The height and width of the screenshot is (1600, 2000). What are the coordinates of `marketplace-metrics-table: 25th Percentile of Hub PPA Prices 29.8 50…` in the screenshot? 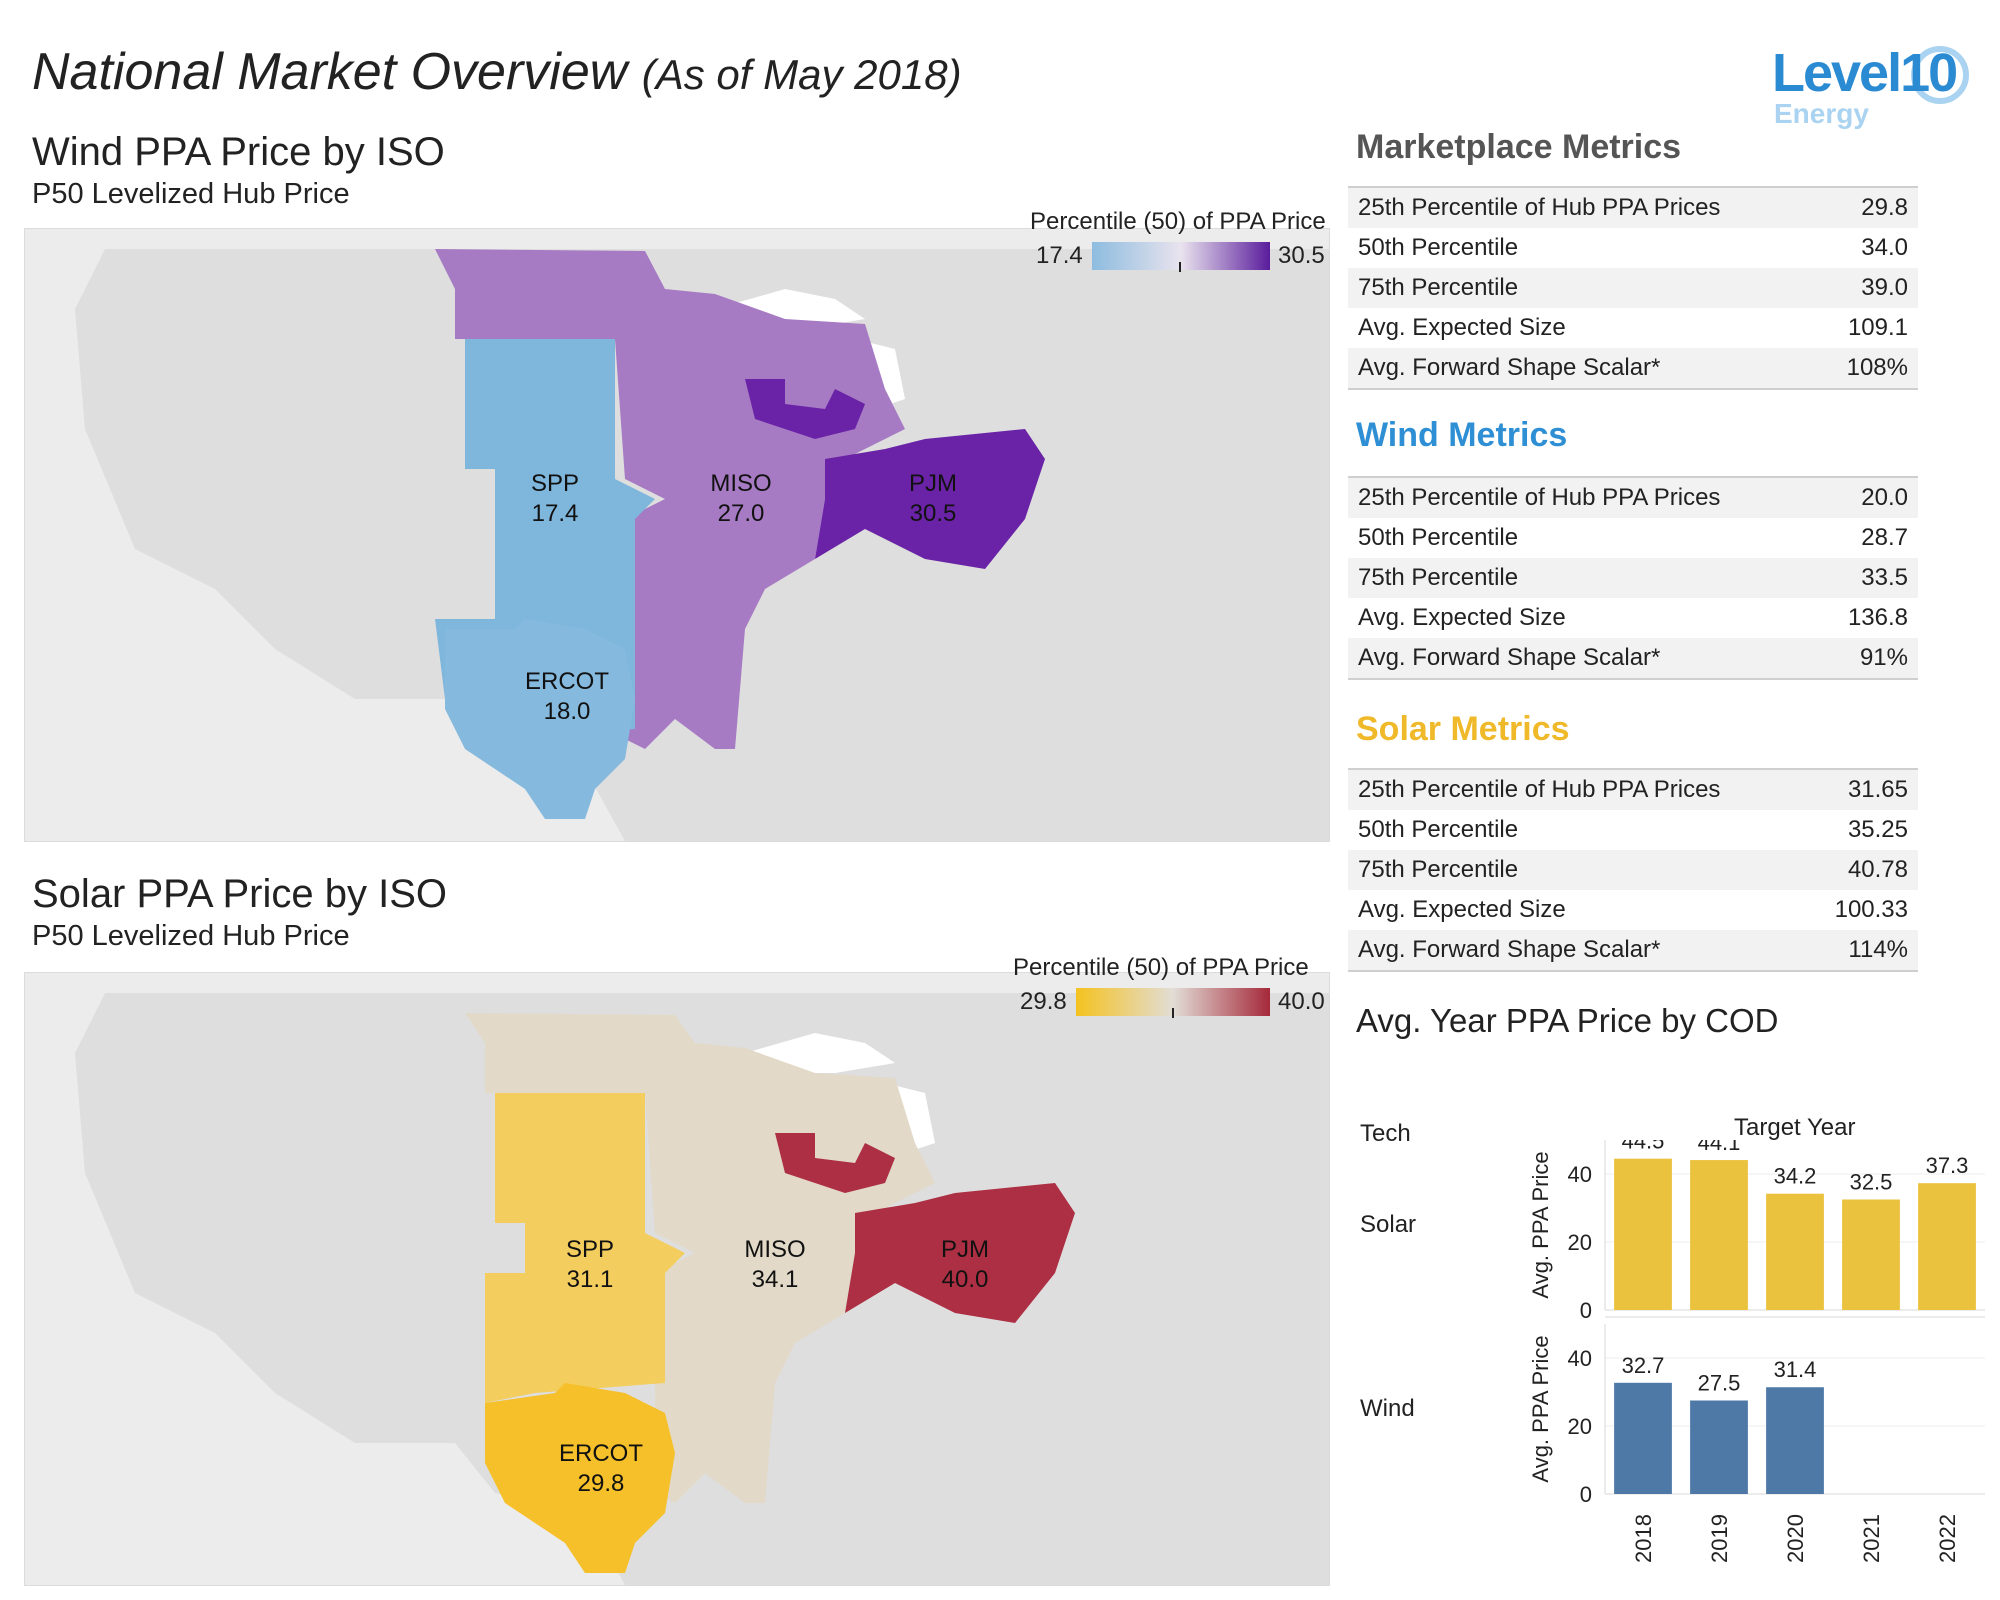 It's located at (1633, 288).